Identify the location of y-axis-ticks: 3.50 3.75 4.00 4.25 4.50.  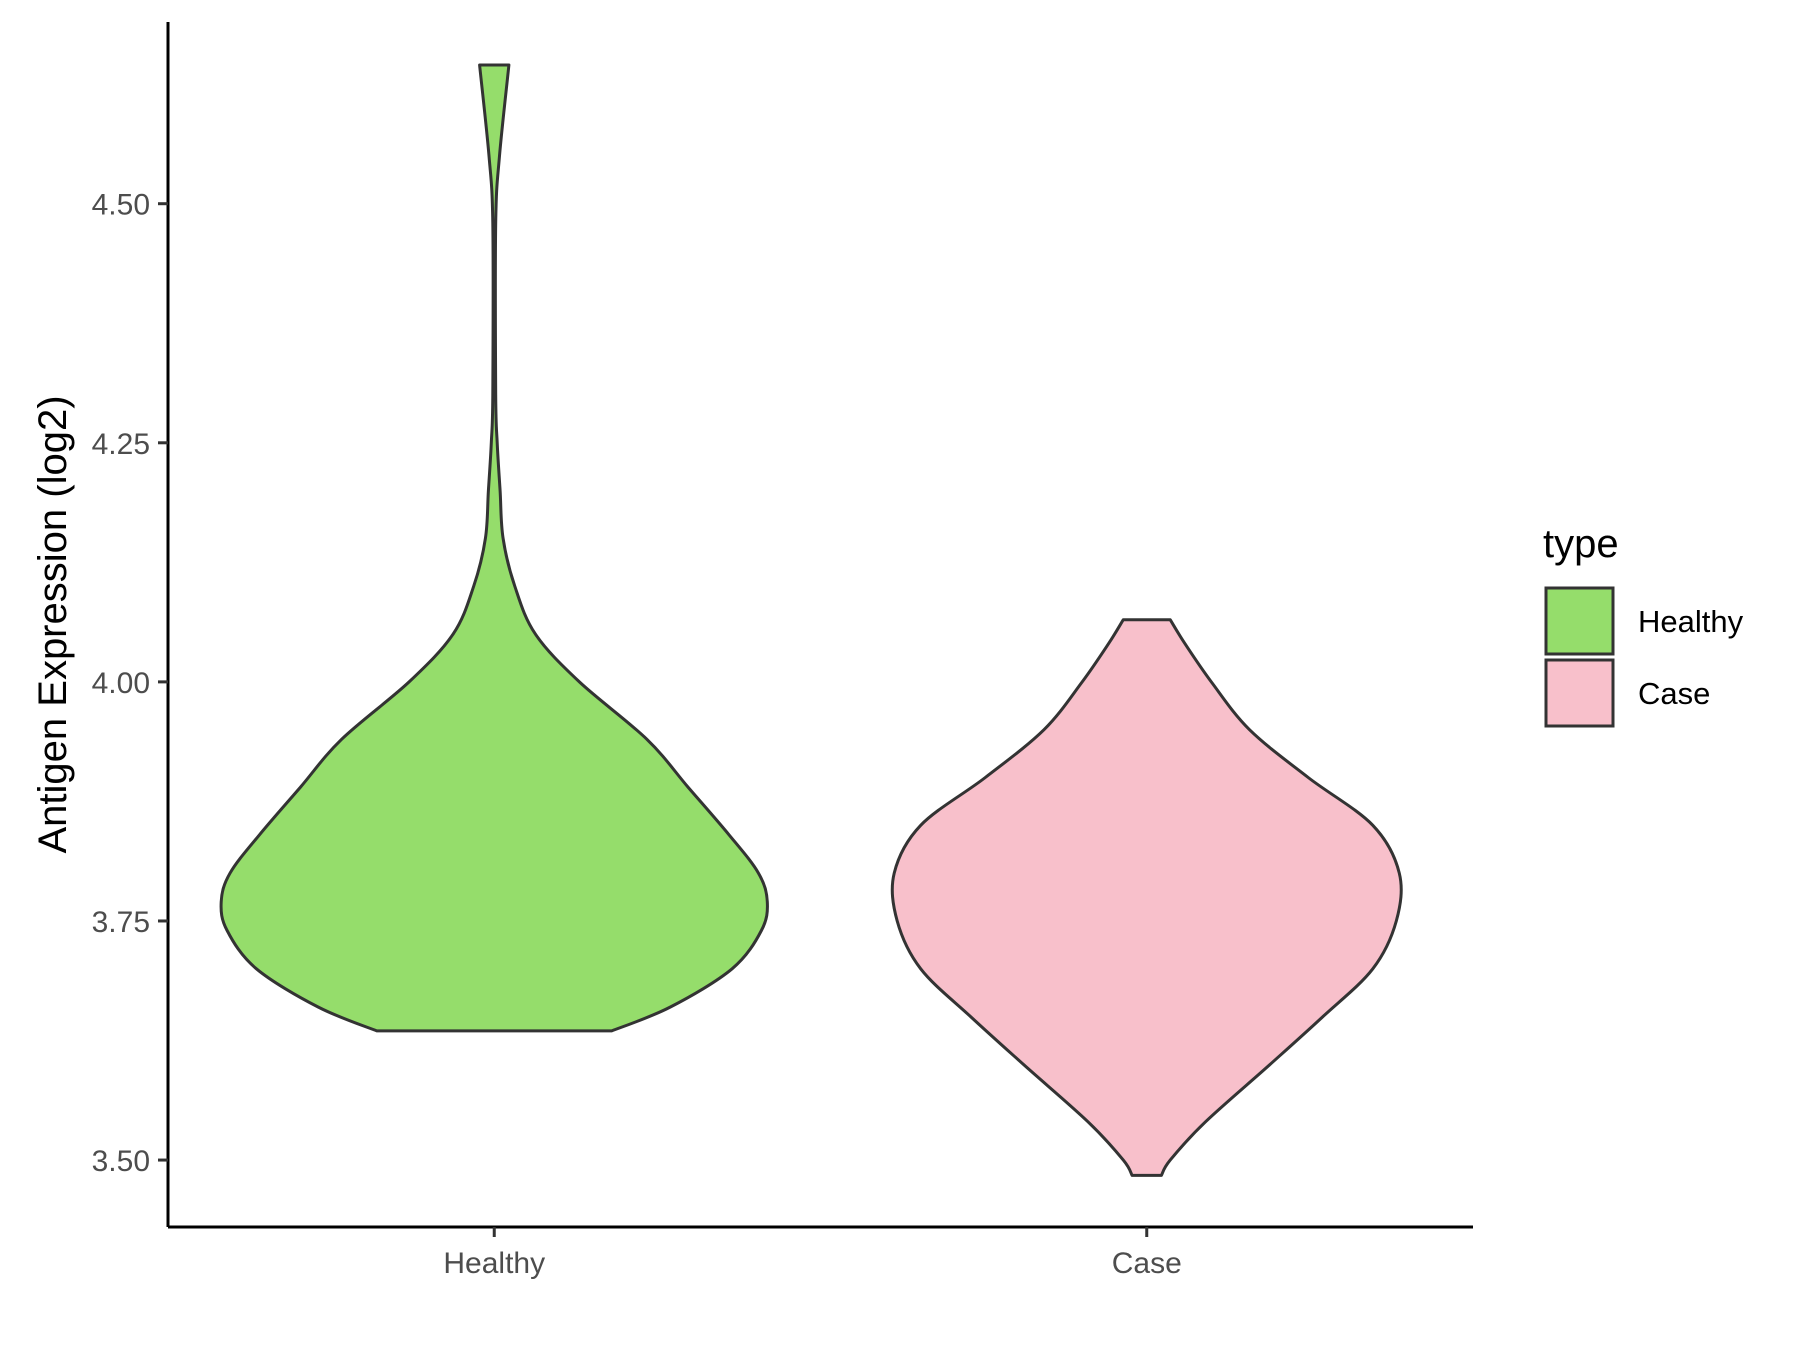
(130, 683).